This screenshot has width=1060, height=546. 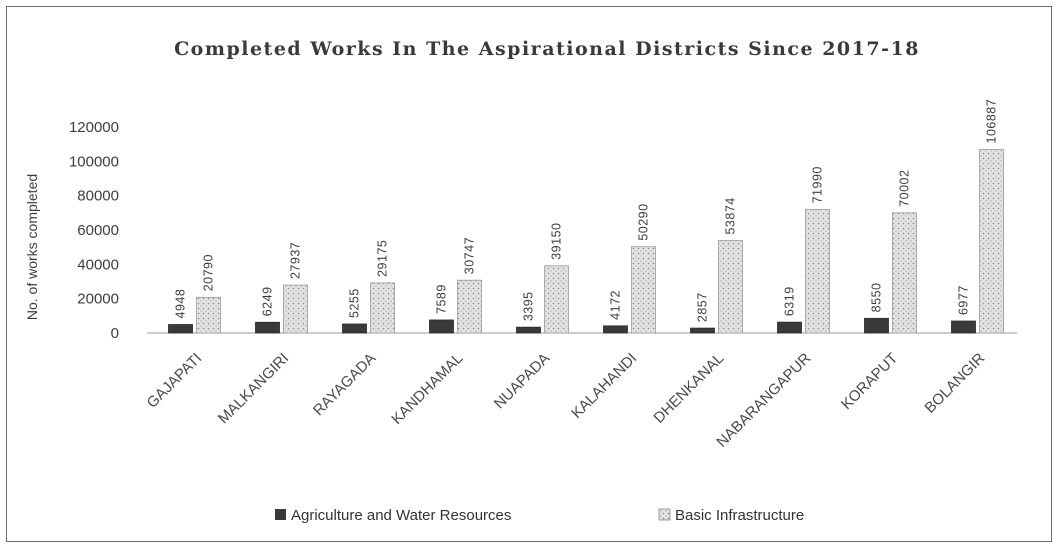 What do you see at coordinates (253, 388) in the screenshot?
I see `category-label: MALKANGIRI` at bounding box center [253, 388].